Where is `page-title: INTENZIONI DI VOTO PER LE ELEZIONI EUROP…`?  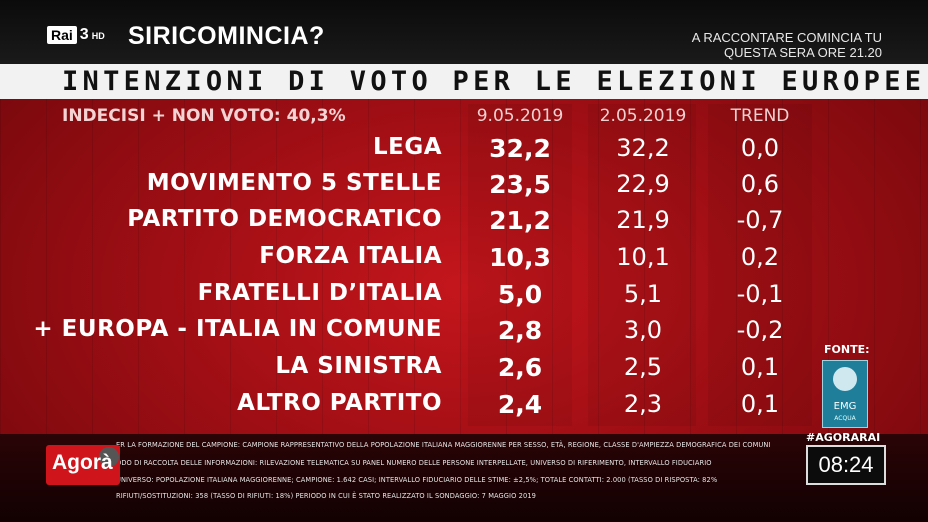 page-title: INTENZIONI DI VOTO PER LE ELEZIONI EUROP… is located at coordinates (494, 81).